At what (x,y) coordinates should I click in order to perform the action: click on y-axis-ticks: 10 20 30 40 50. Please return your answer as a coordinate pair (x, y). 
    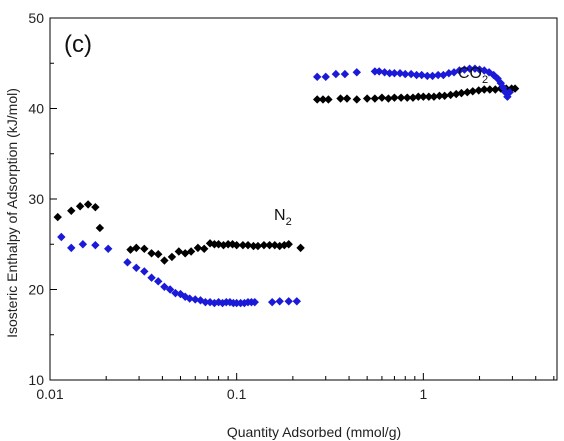
    Looking at the image, I should click on (42, 199).